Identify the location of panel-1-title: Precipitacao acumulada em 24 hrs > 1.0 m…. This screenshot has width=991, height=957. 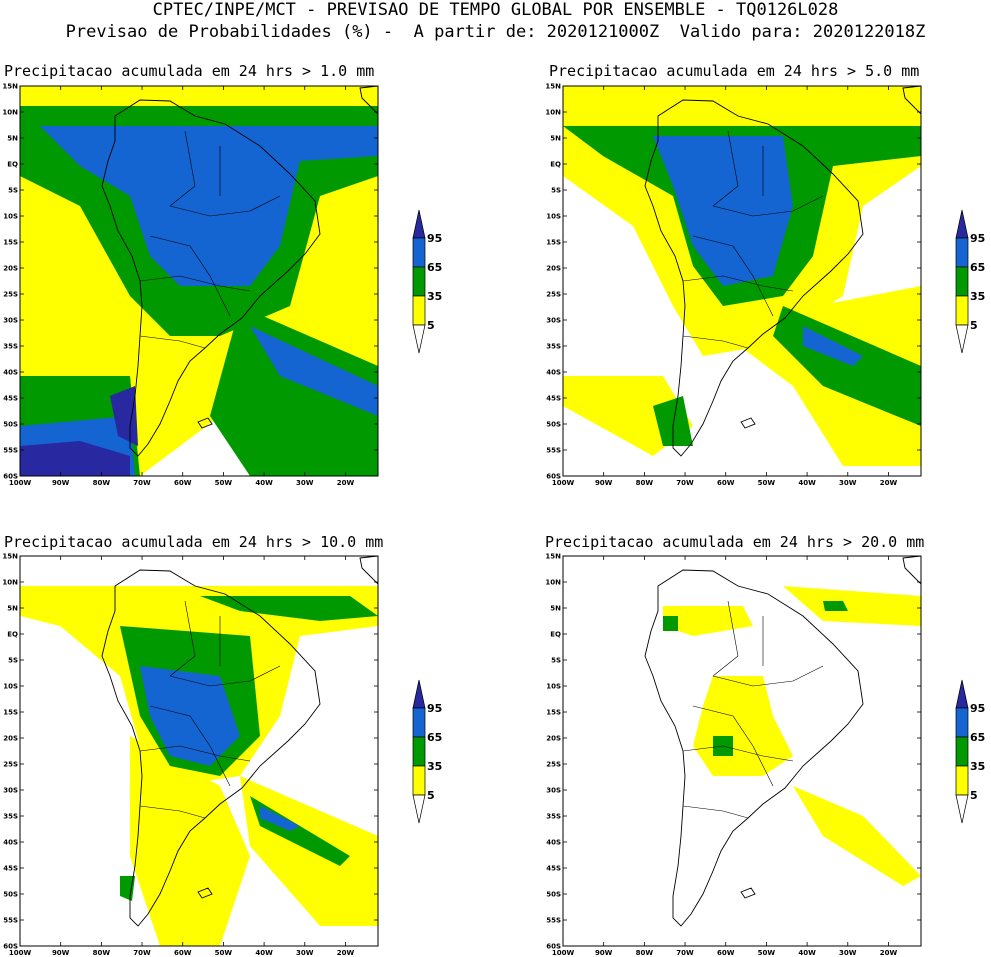
(189, 71).